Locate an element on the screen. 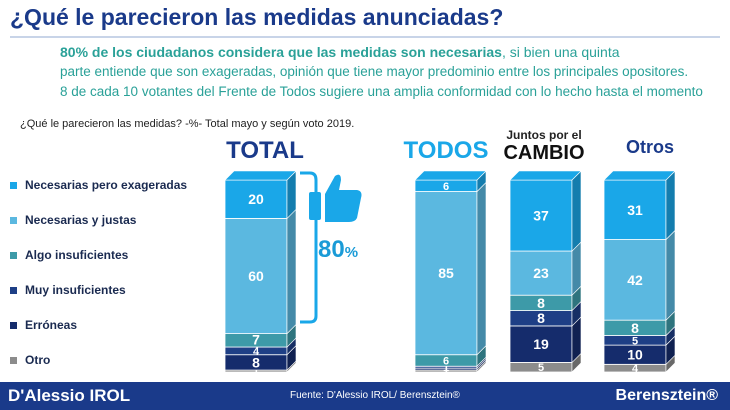 The height and width of the screenshot is (410, 730). bar-side-otros-justas is located at coordinates (670, 275).